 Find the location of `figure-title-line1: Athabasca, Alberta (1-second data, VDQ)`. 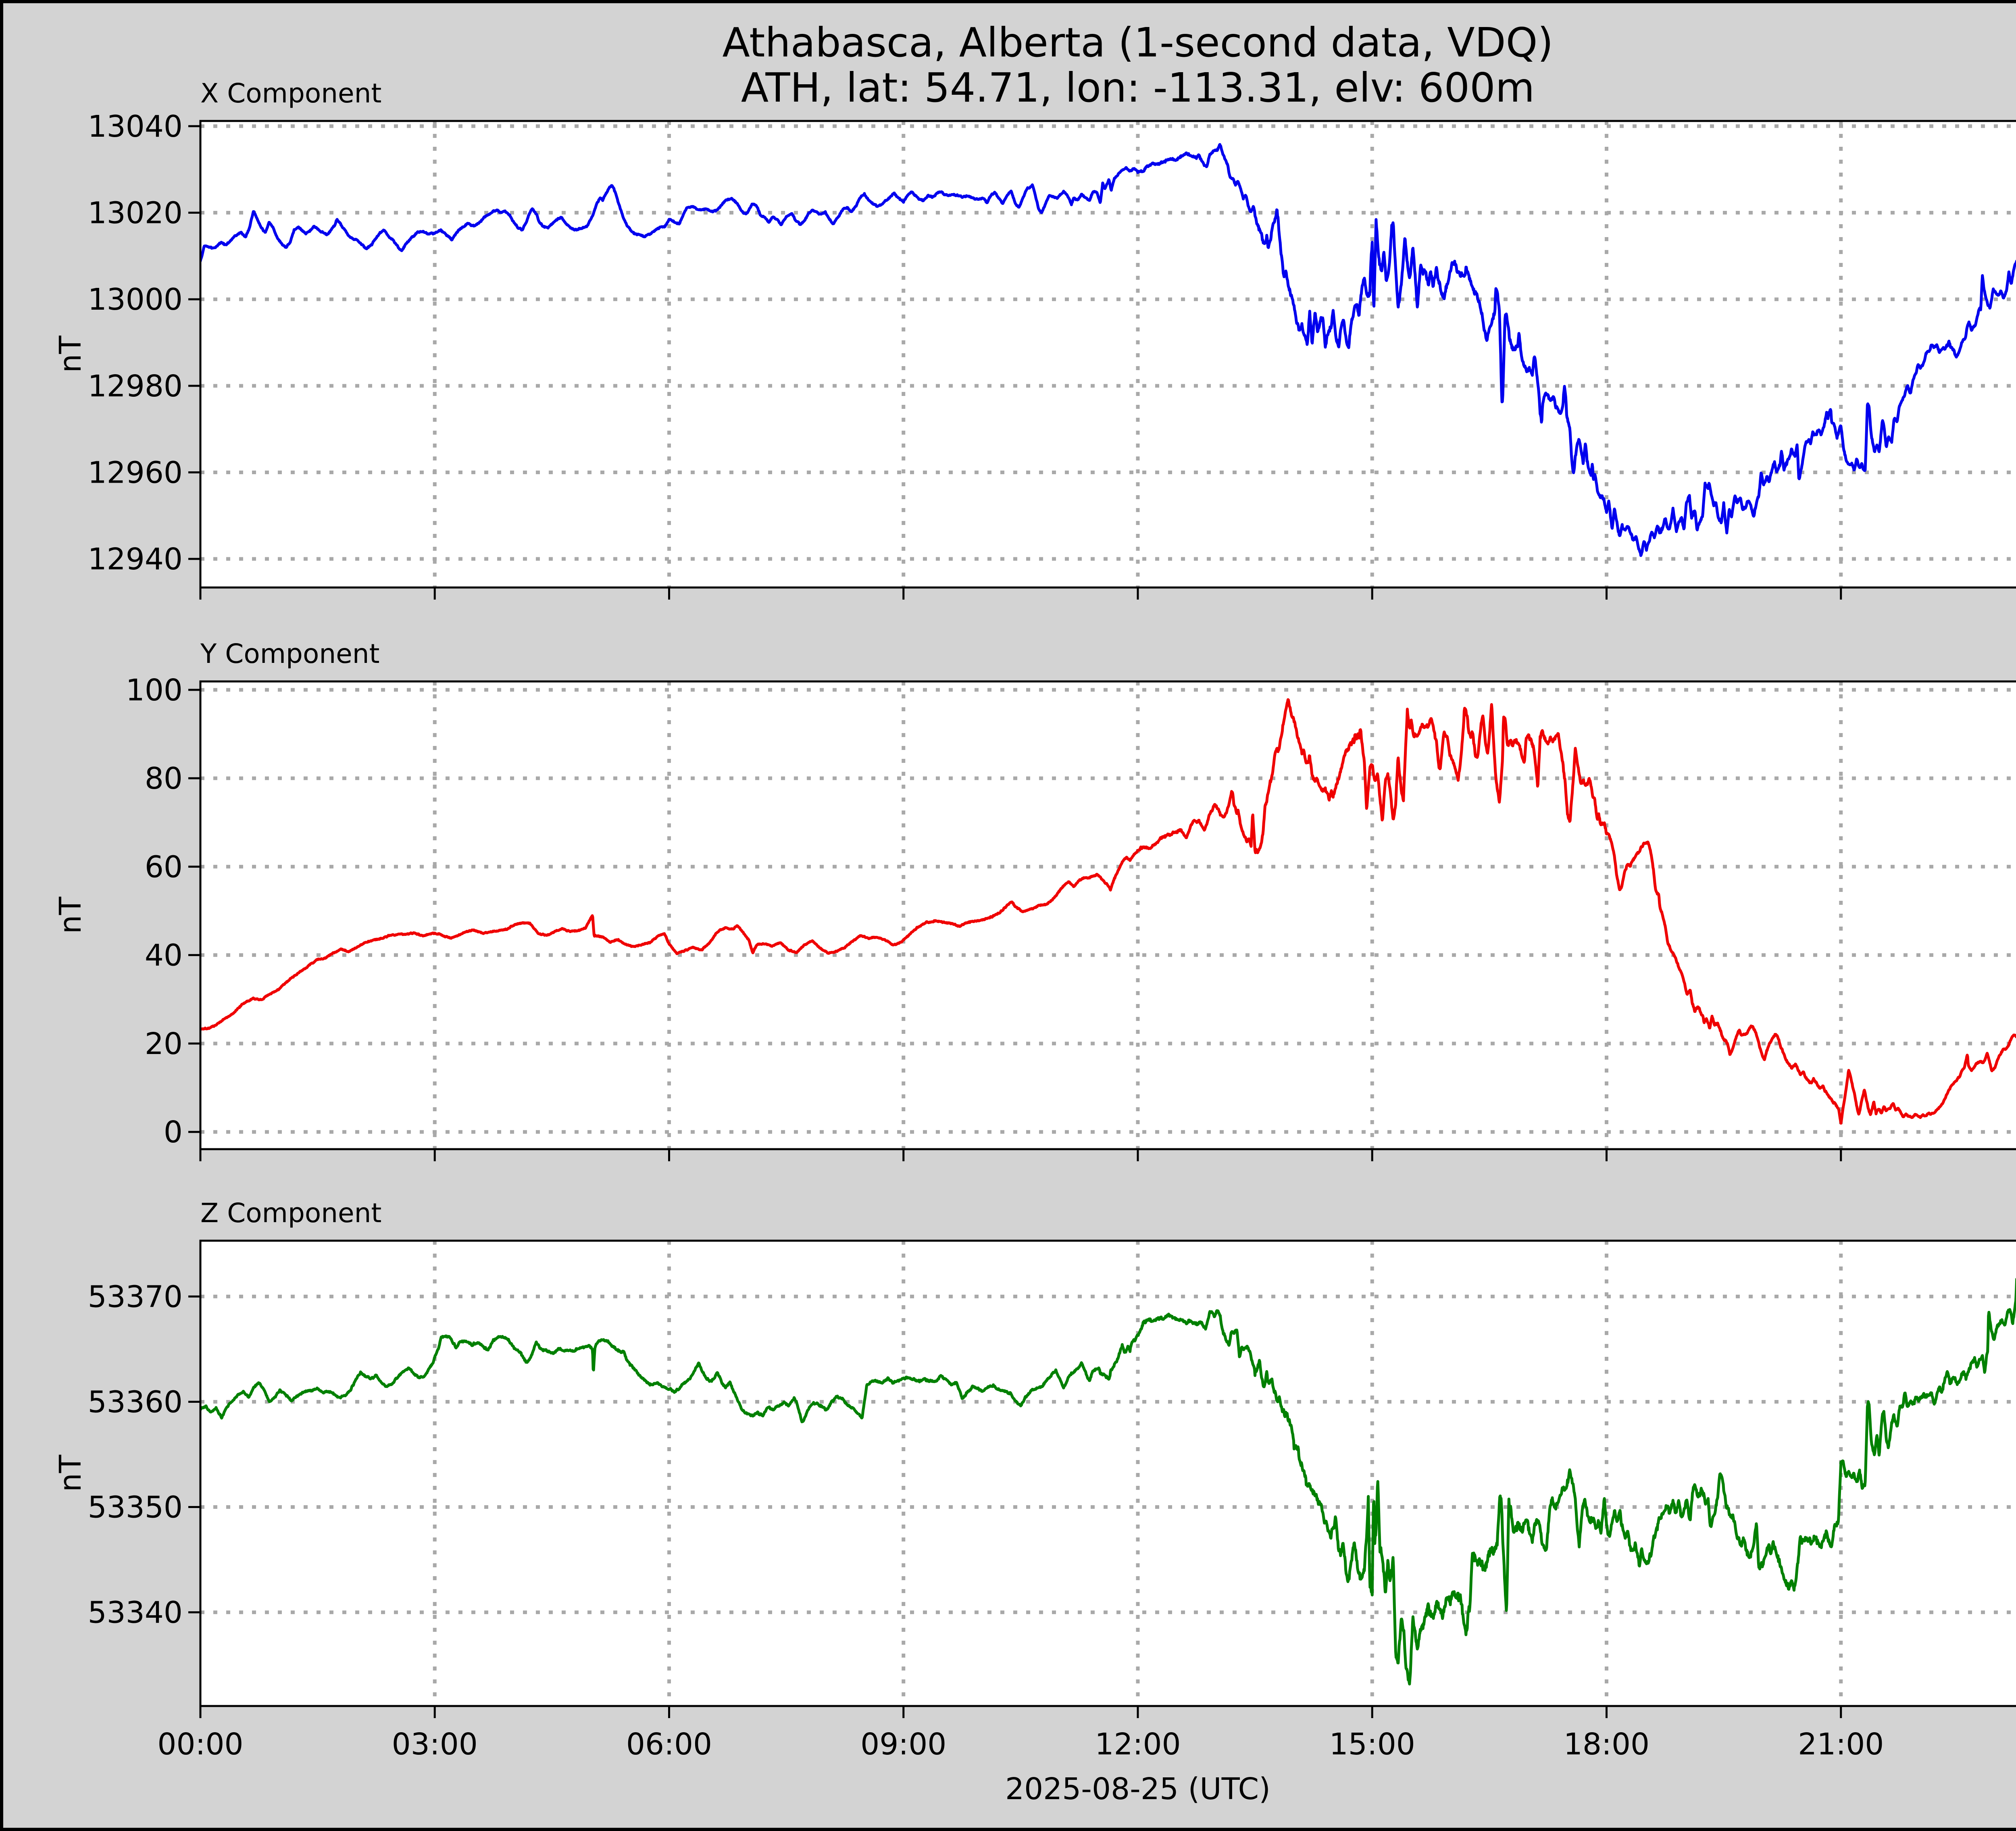

figure-title-line1: Athabasca, Alberta (1-second data, VDQ) is located at coordinates (1138, 42).